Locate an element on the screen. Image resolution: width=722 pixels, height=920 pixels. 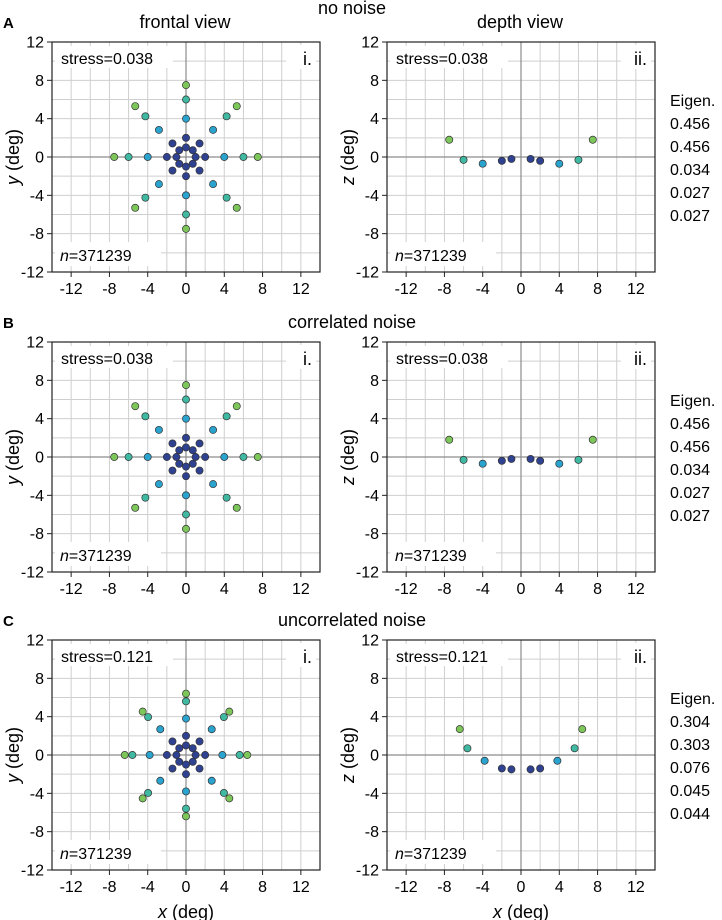
data-points is located at coordinates (186, 755).